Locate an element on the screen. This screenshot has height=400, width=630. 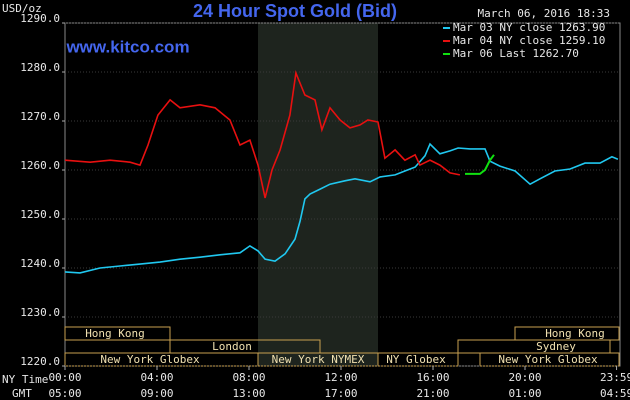
legend-label: Mar 06 Last 1262.70 is located at coordinates (516, 53).